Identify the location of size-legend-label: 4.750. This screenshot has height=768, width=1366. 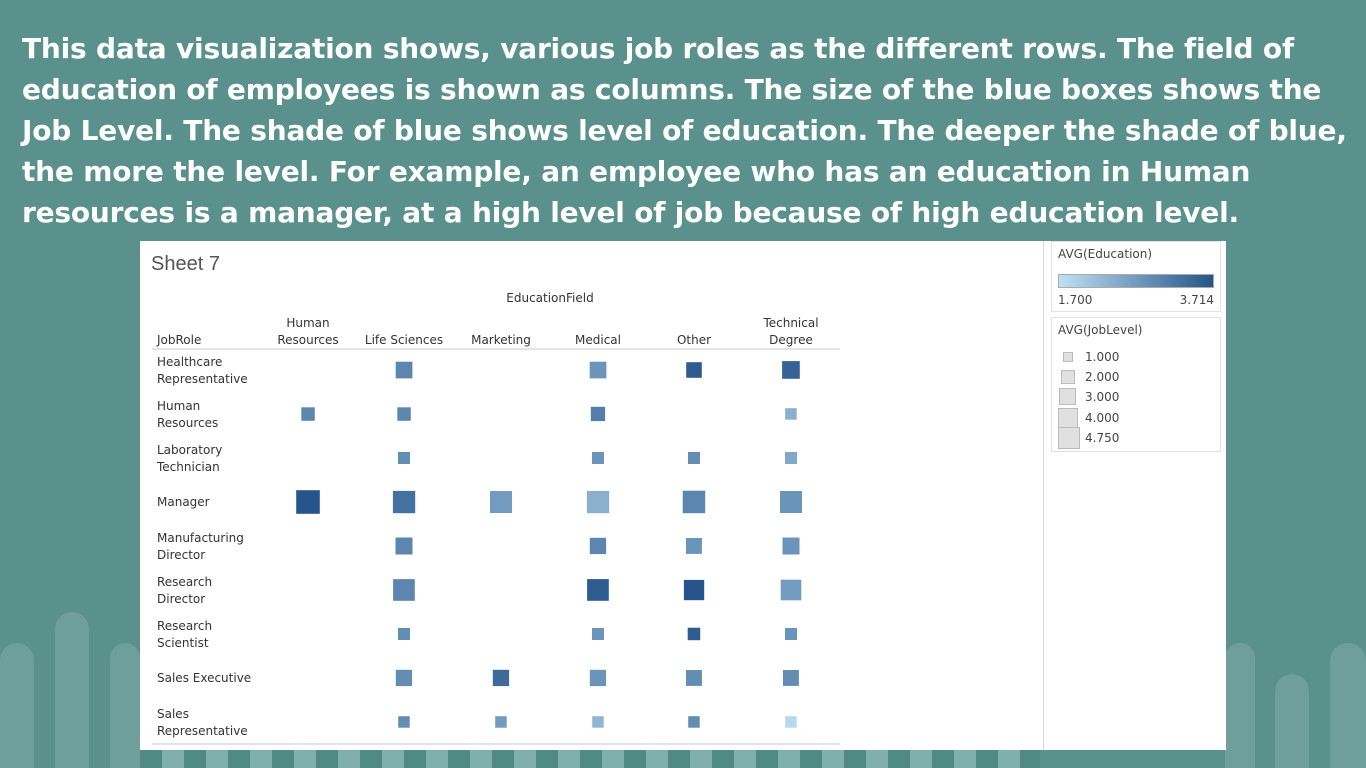
(1102, 438).